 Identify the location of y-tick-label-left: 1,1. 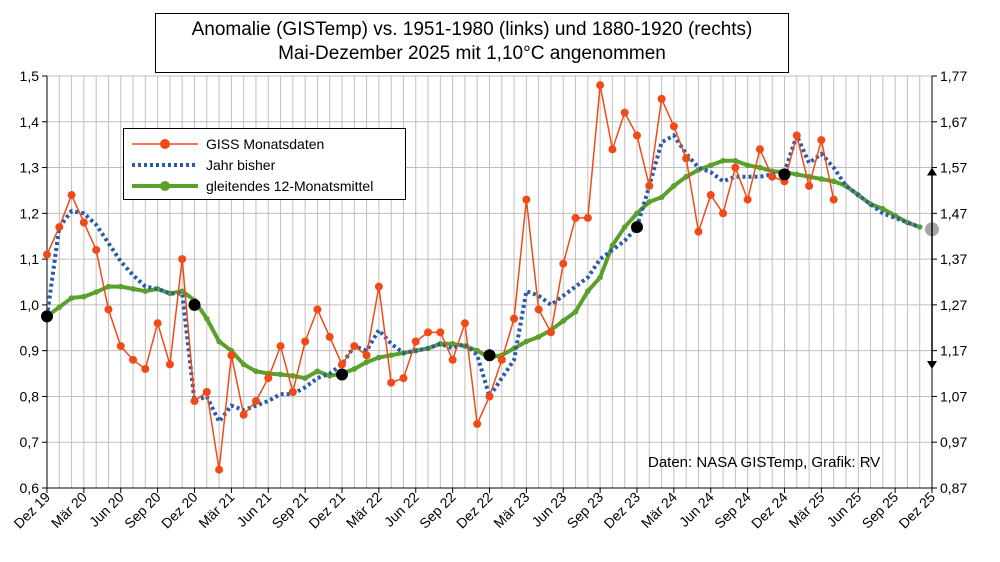
(30, 259).